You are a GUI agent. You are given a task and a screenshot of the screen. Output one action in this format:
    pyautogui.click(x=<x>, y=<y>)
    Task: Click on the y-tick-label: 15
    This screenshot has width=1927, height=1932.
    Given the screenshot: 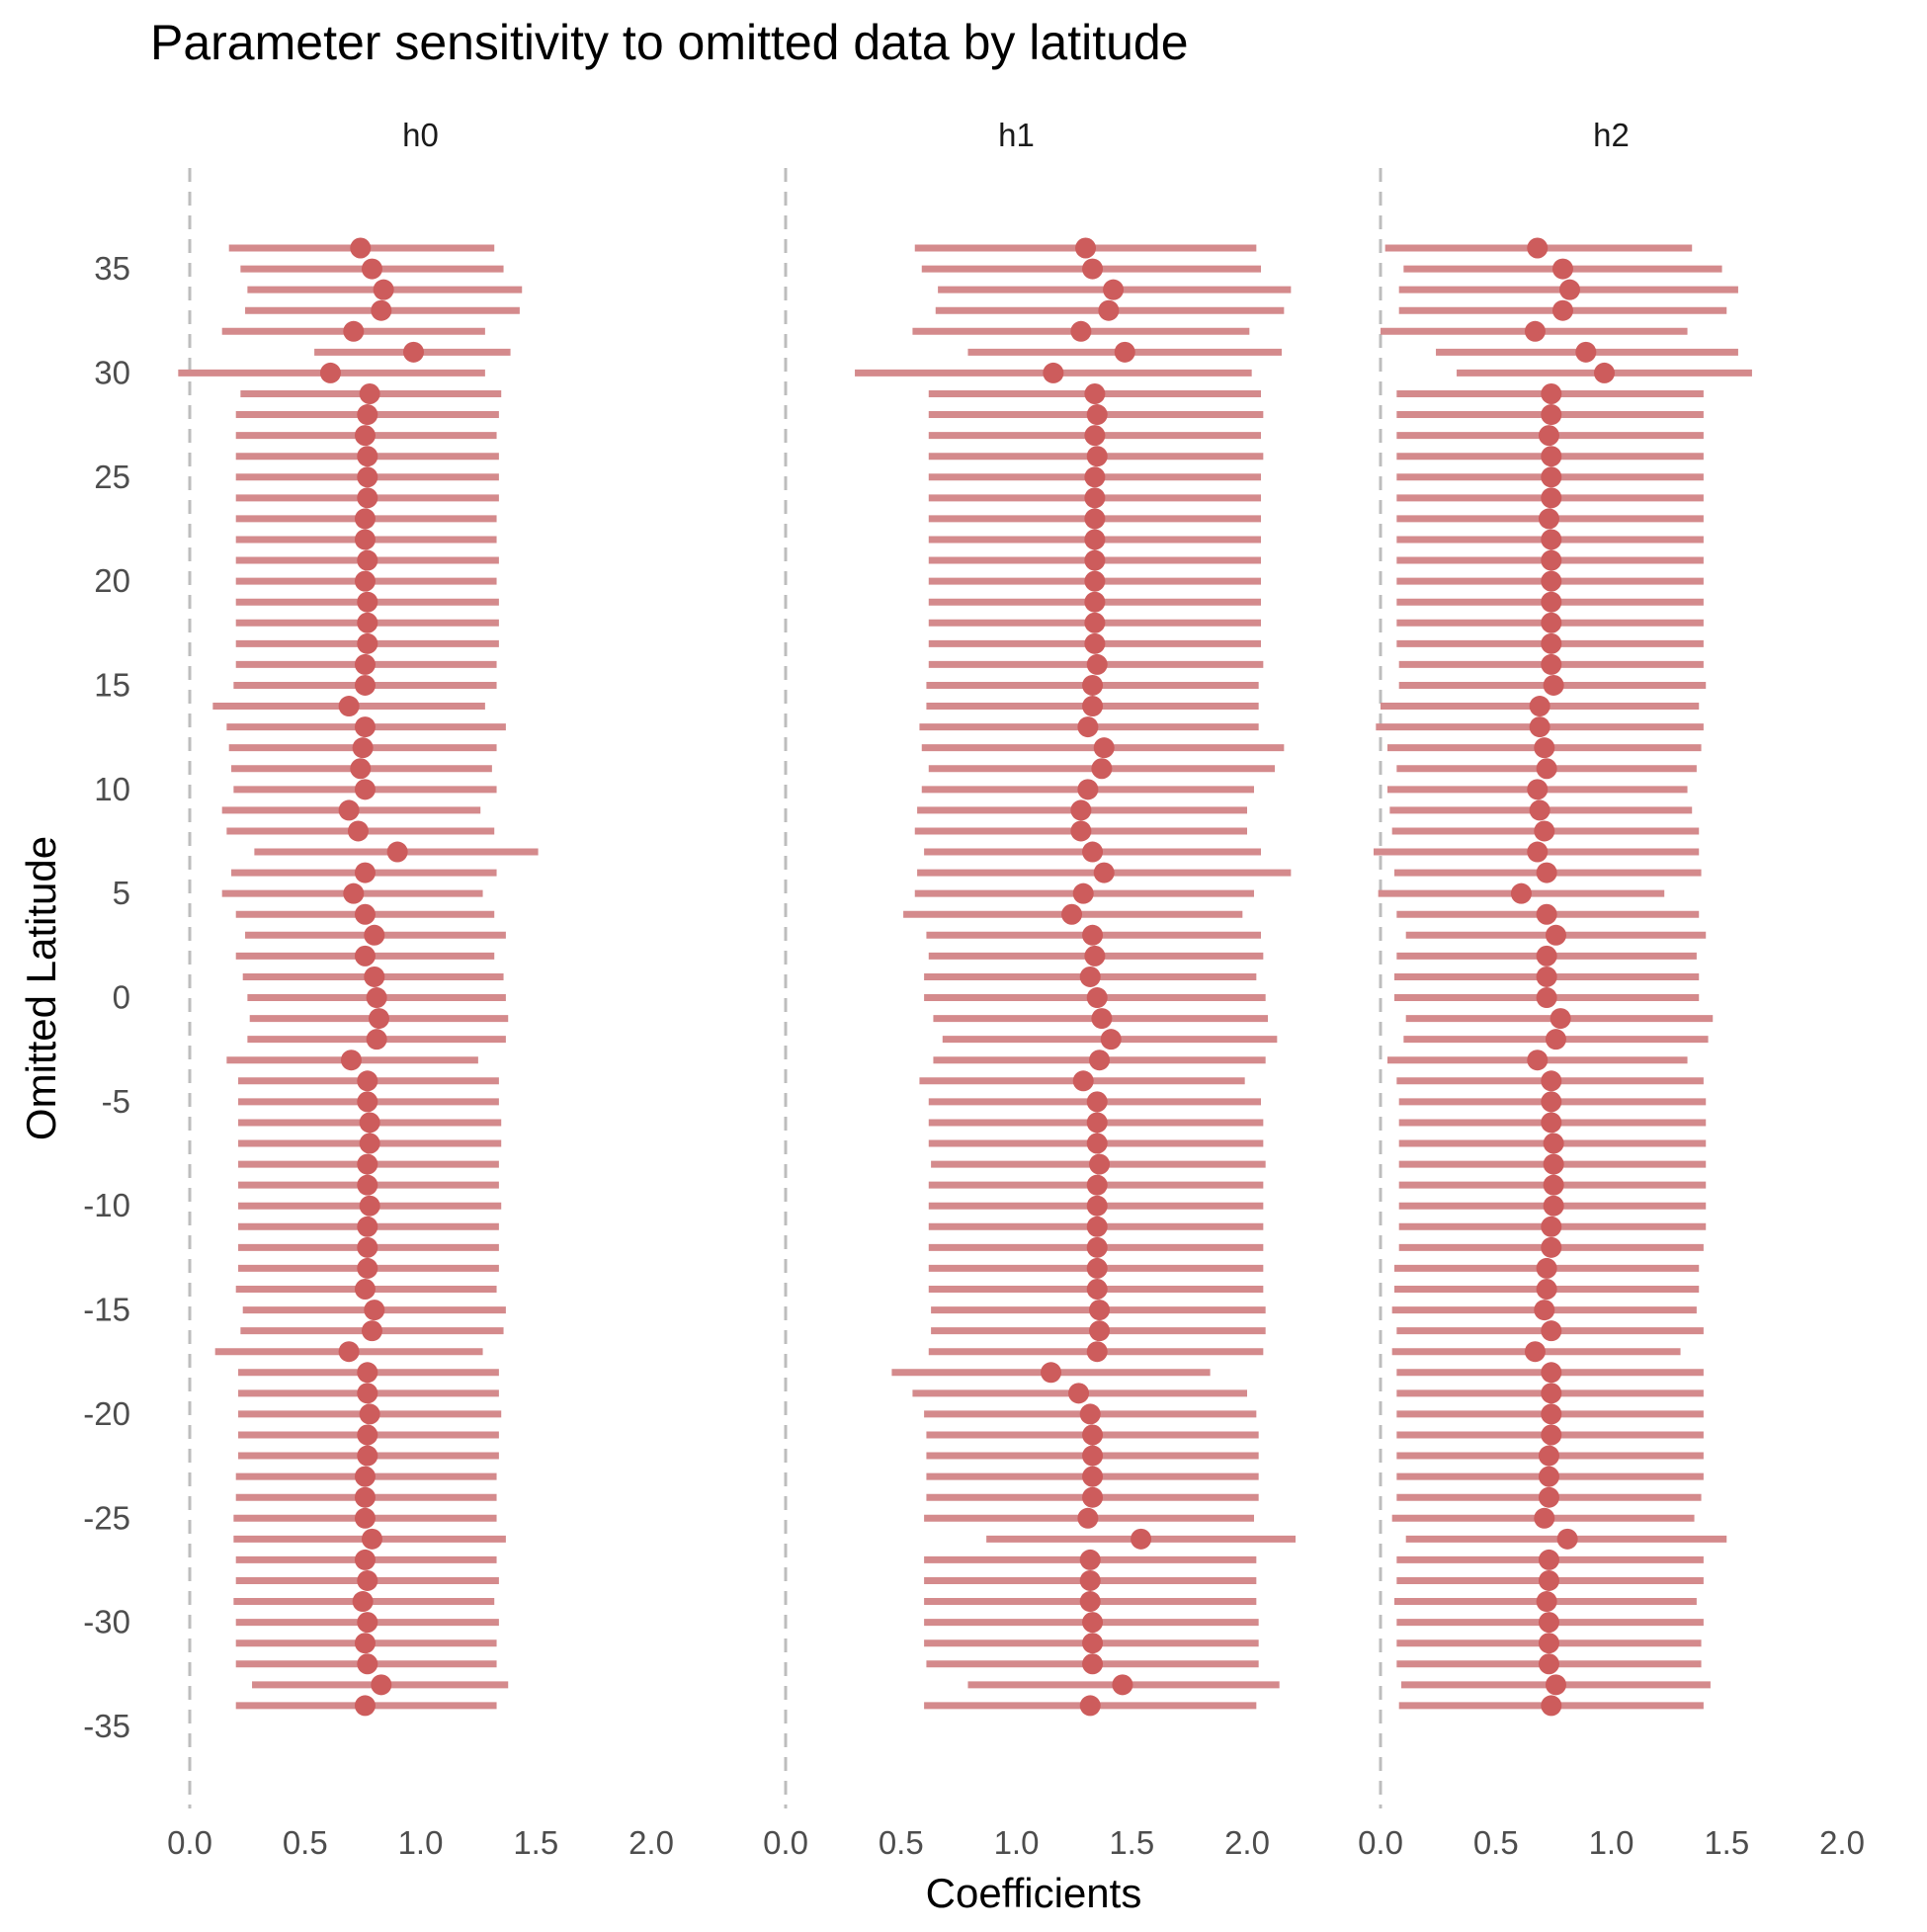 What is the action you would take?
    pyautogui.click(x=112, y=684)
    